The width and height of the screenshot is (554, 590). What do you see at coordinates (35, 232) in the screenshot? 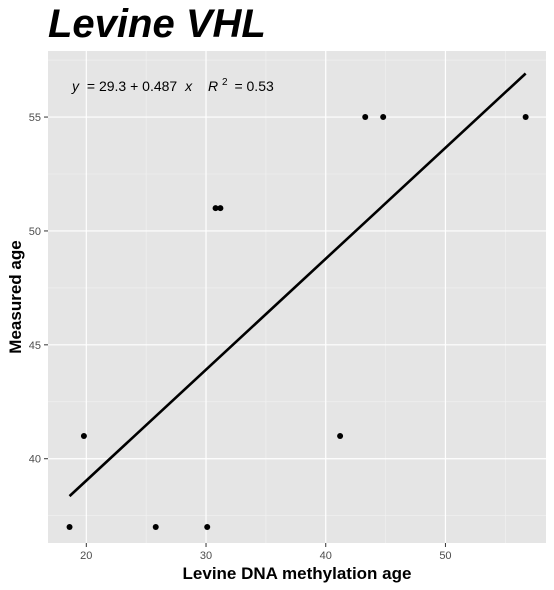
I see `y-tick-label: 50` at bounding box center [35, 232].